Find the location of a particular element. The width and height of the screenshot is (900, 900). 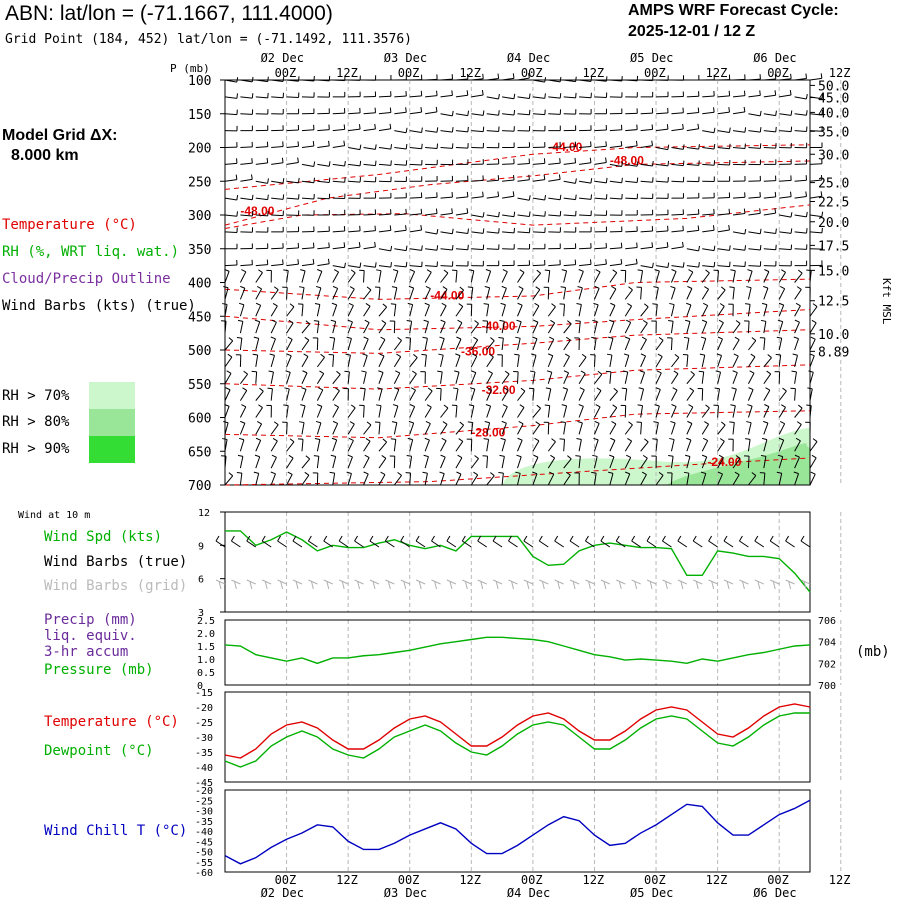

isotherm-label: -24.00 is located at coordinates (724, 462).